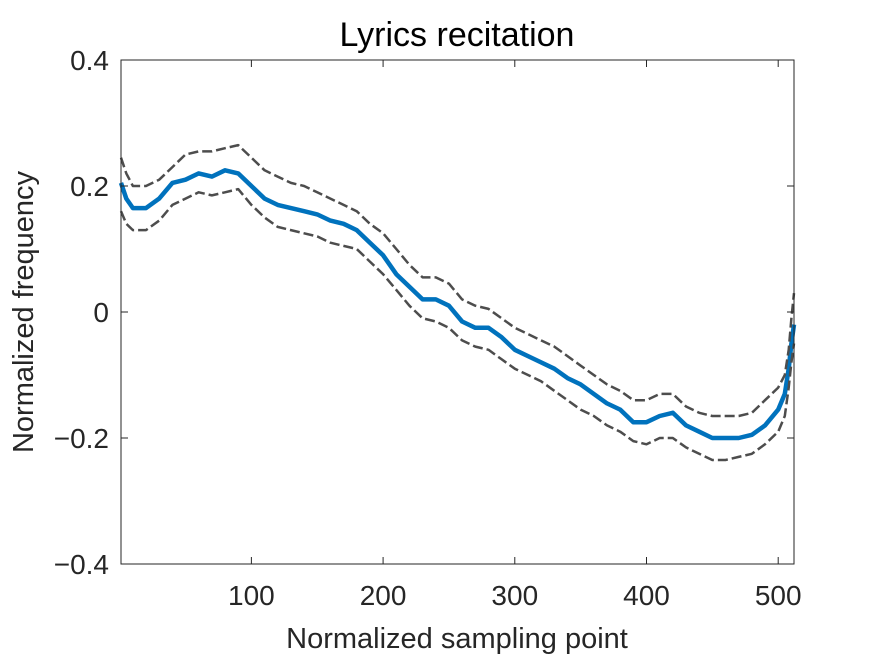 This screenshot has height=656, width=875. I want to click on y-tick-label: 0.4, so click(89, 60).